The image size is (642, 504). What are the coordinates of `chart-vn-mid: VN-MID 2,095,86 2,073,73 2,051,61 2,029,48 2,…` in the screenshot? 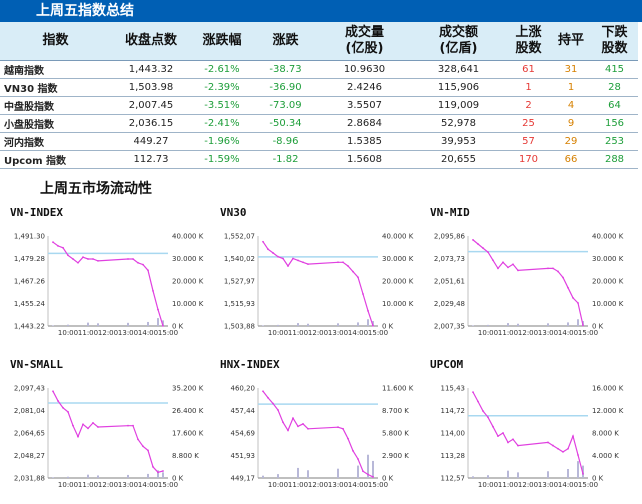 It's located at (532, 276).